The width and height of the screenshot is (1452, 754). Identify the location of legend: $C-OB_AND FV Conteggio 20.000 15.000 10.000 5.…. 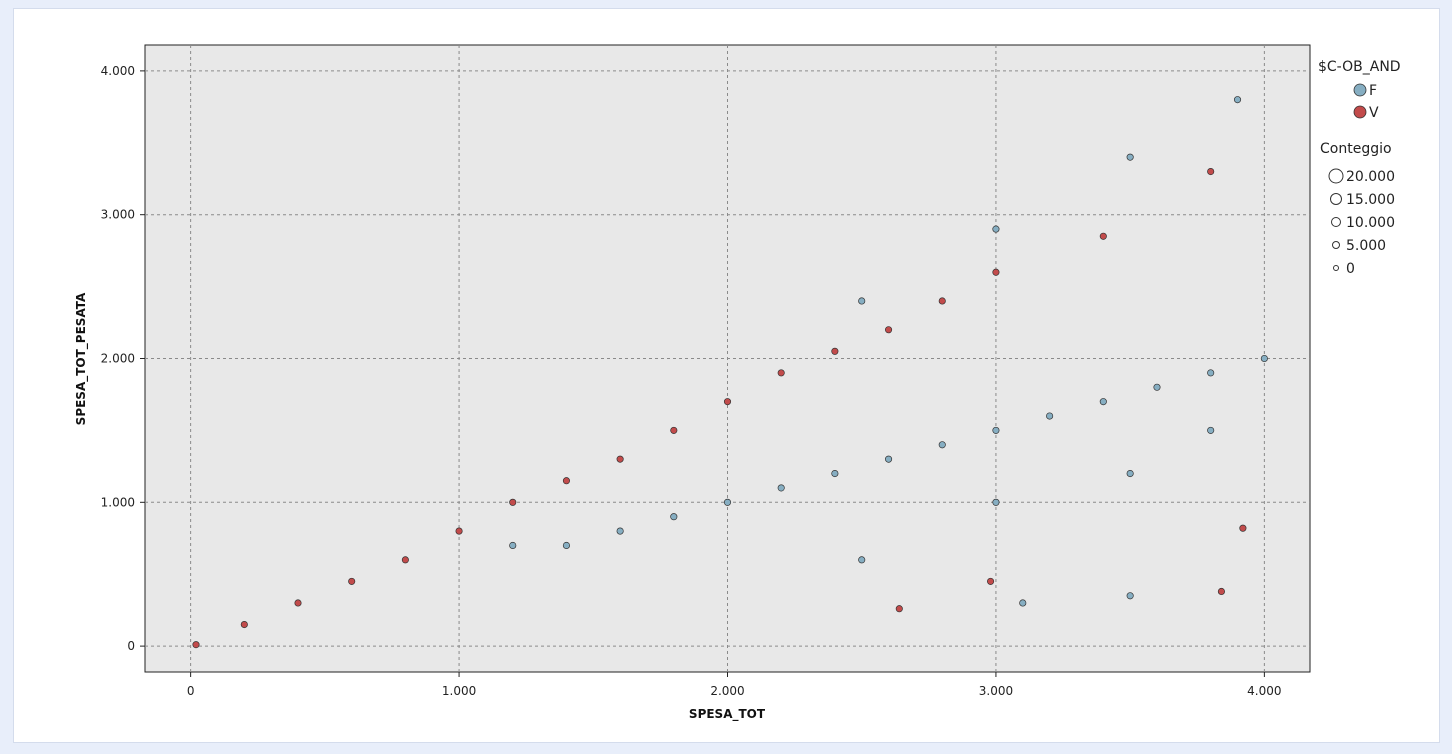
(1359, 168).